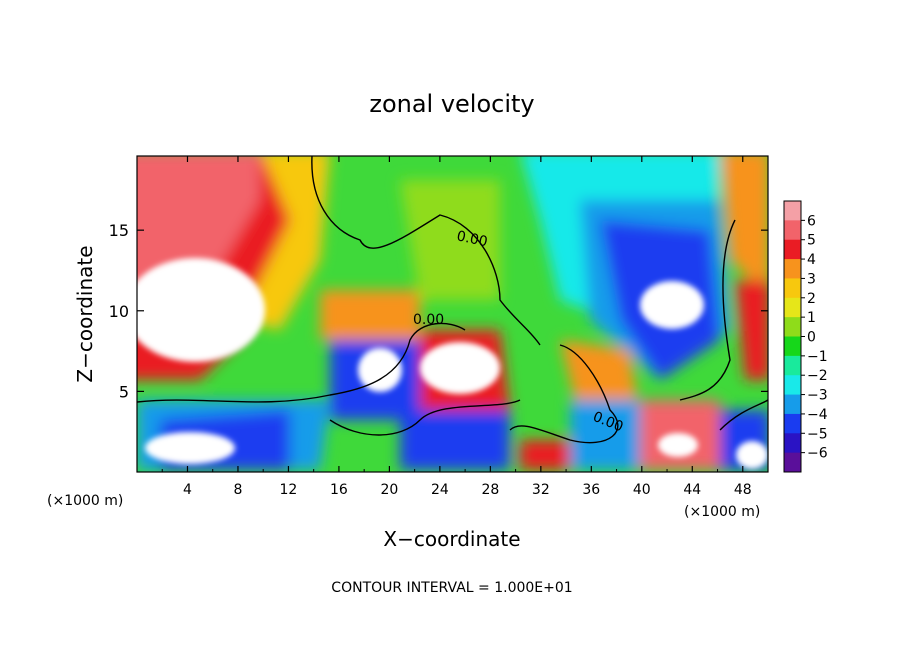 The width and height of the screenshot is (904, 654). Describe the element at coordinates (642, 490) in the screenshot. I see `x-tick-label: 40` at that location.